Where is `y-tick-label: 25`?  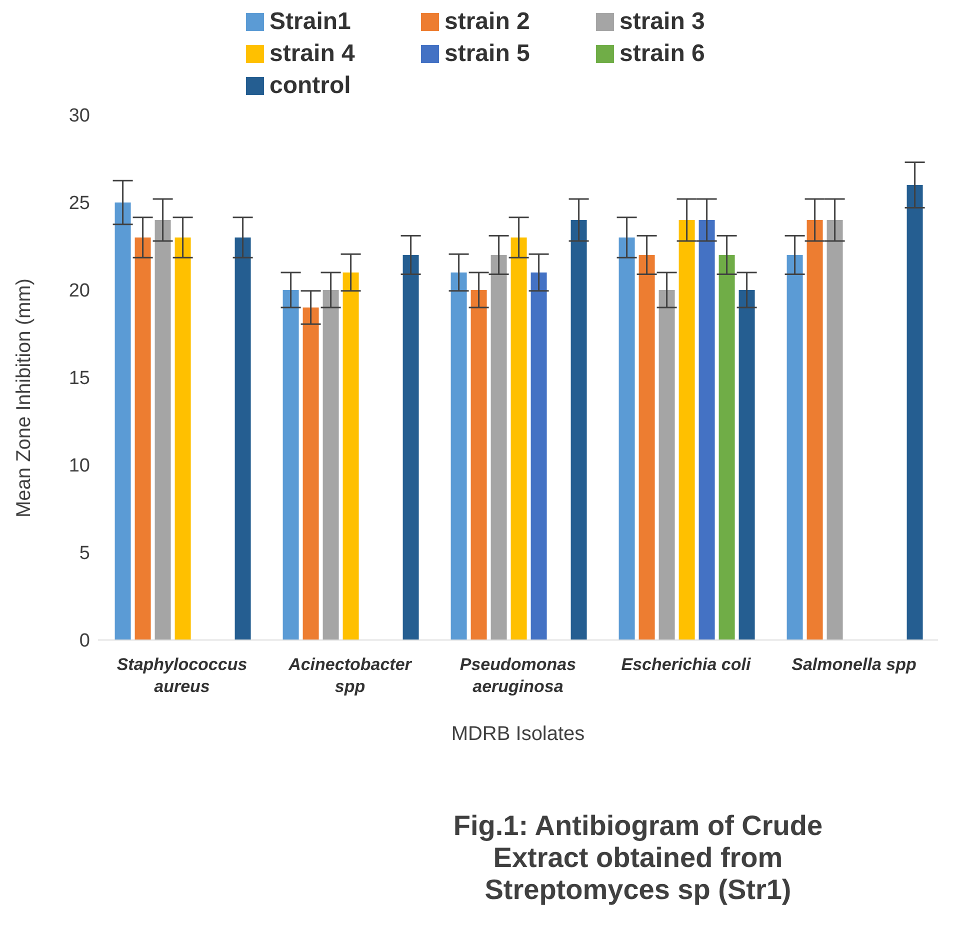 y-tick-label: 25 is located at coordinates (79, 203).